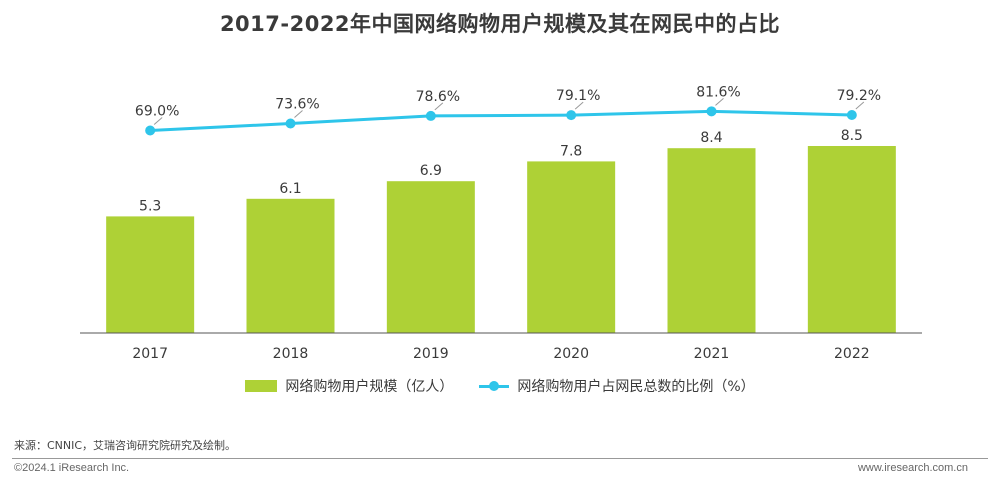  What do you see at coordinates (500, 458) in the screenshot?
I see `footer-divider` at bounding box center [500, 458].